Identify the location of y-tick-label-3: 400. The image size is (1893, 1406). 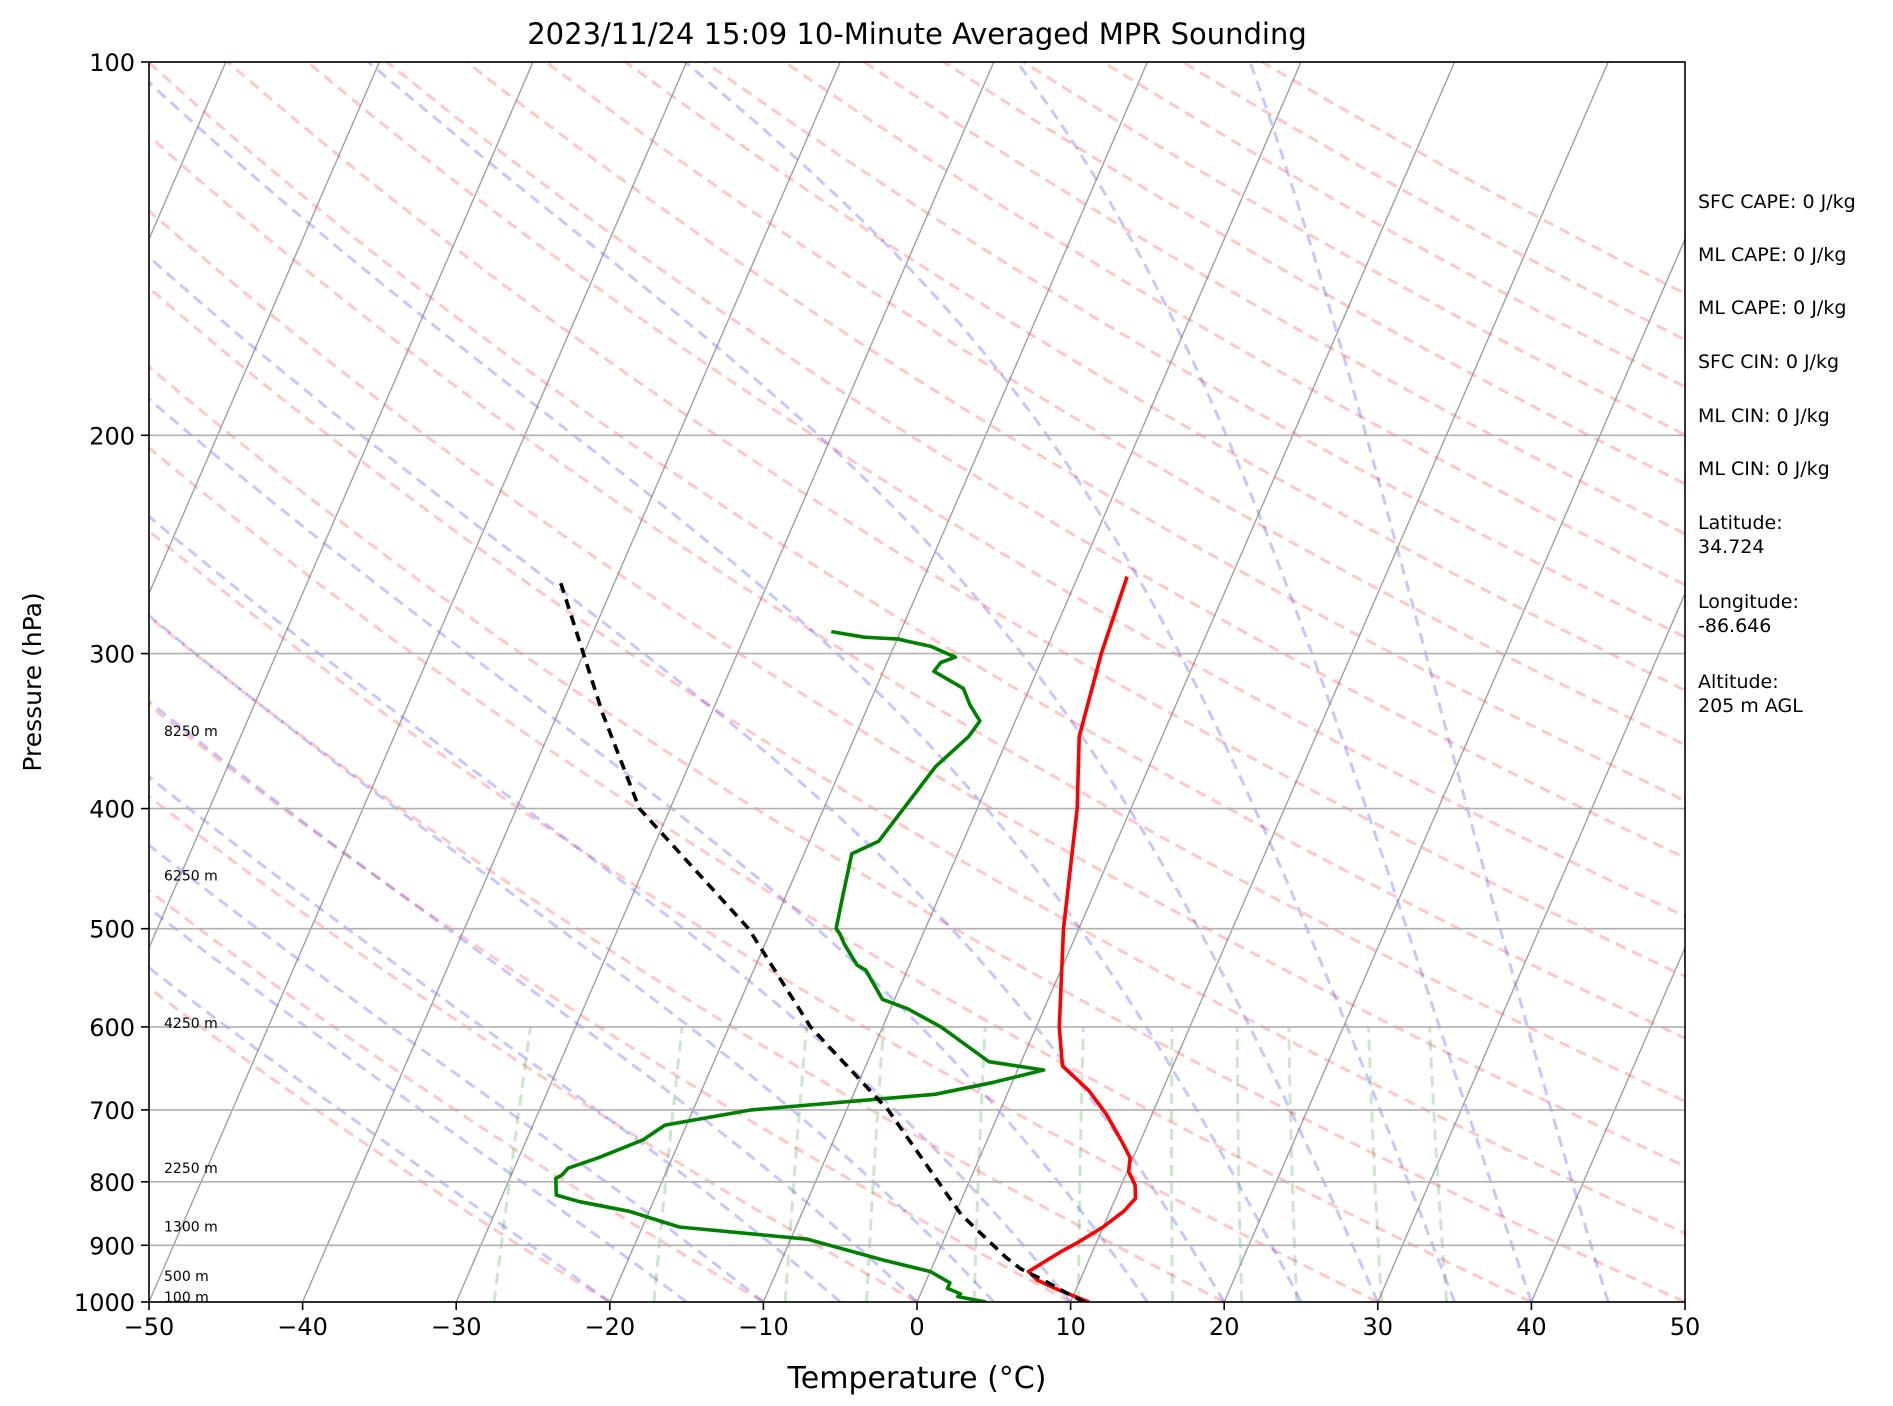
(112, 810).